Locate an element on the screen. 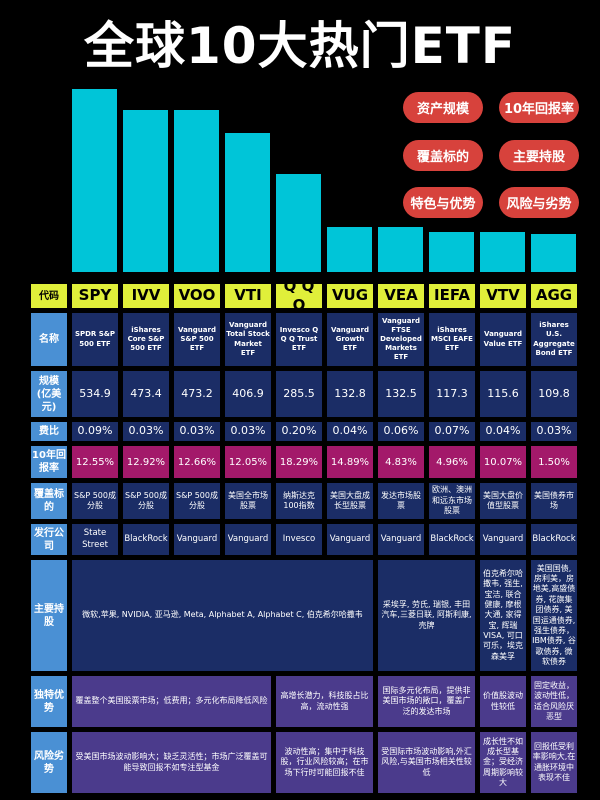  bar-vti is located at coordinates (247, 202).